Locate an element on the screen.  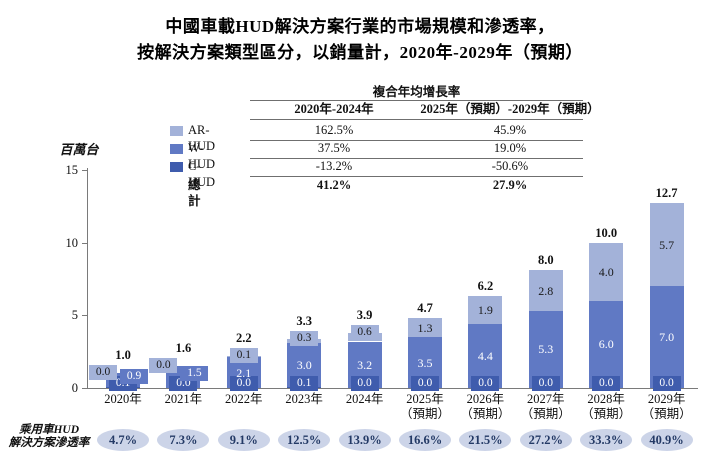
penetration-badge: 7.3% is located at coordinates (183, 440).